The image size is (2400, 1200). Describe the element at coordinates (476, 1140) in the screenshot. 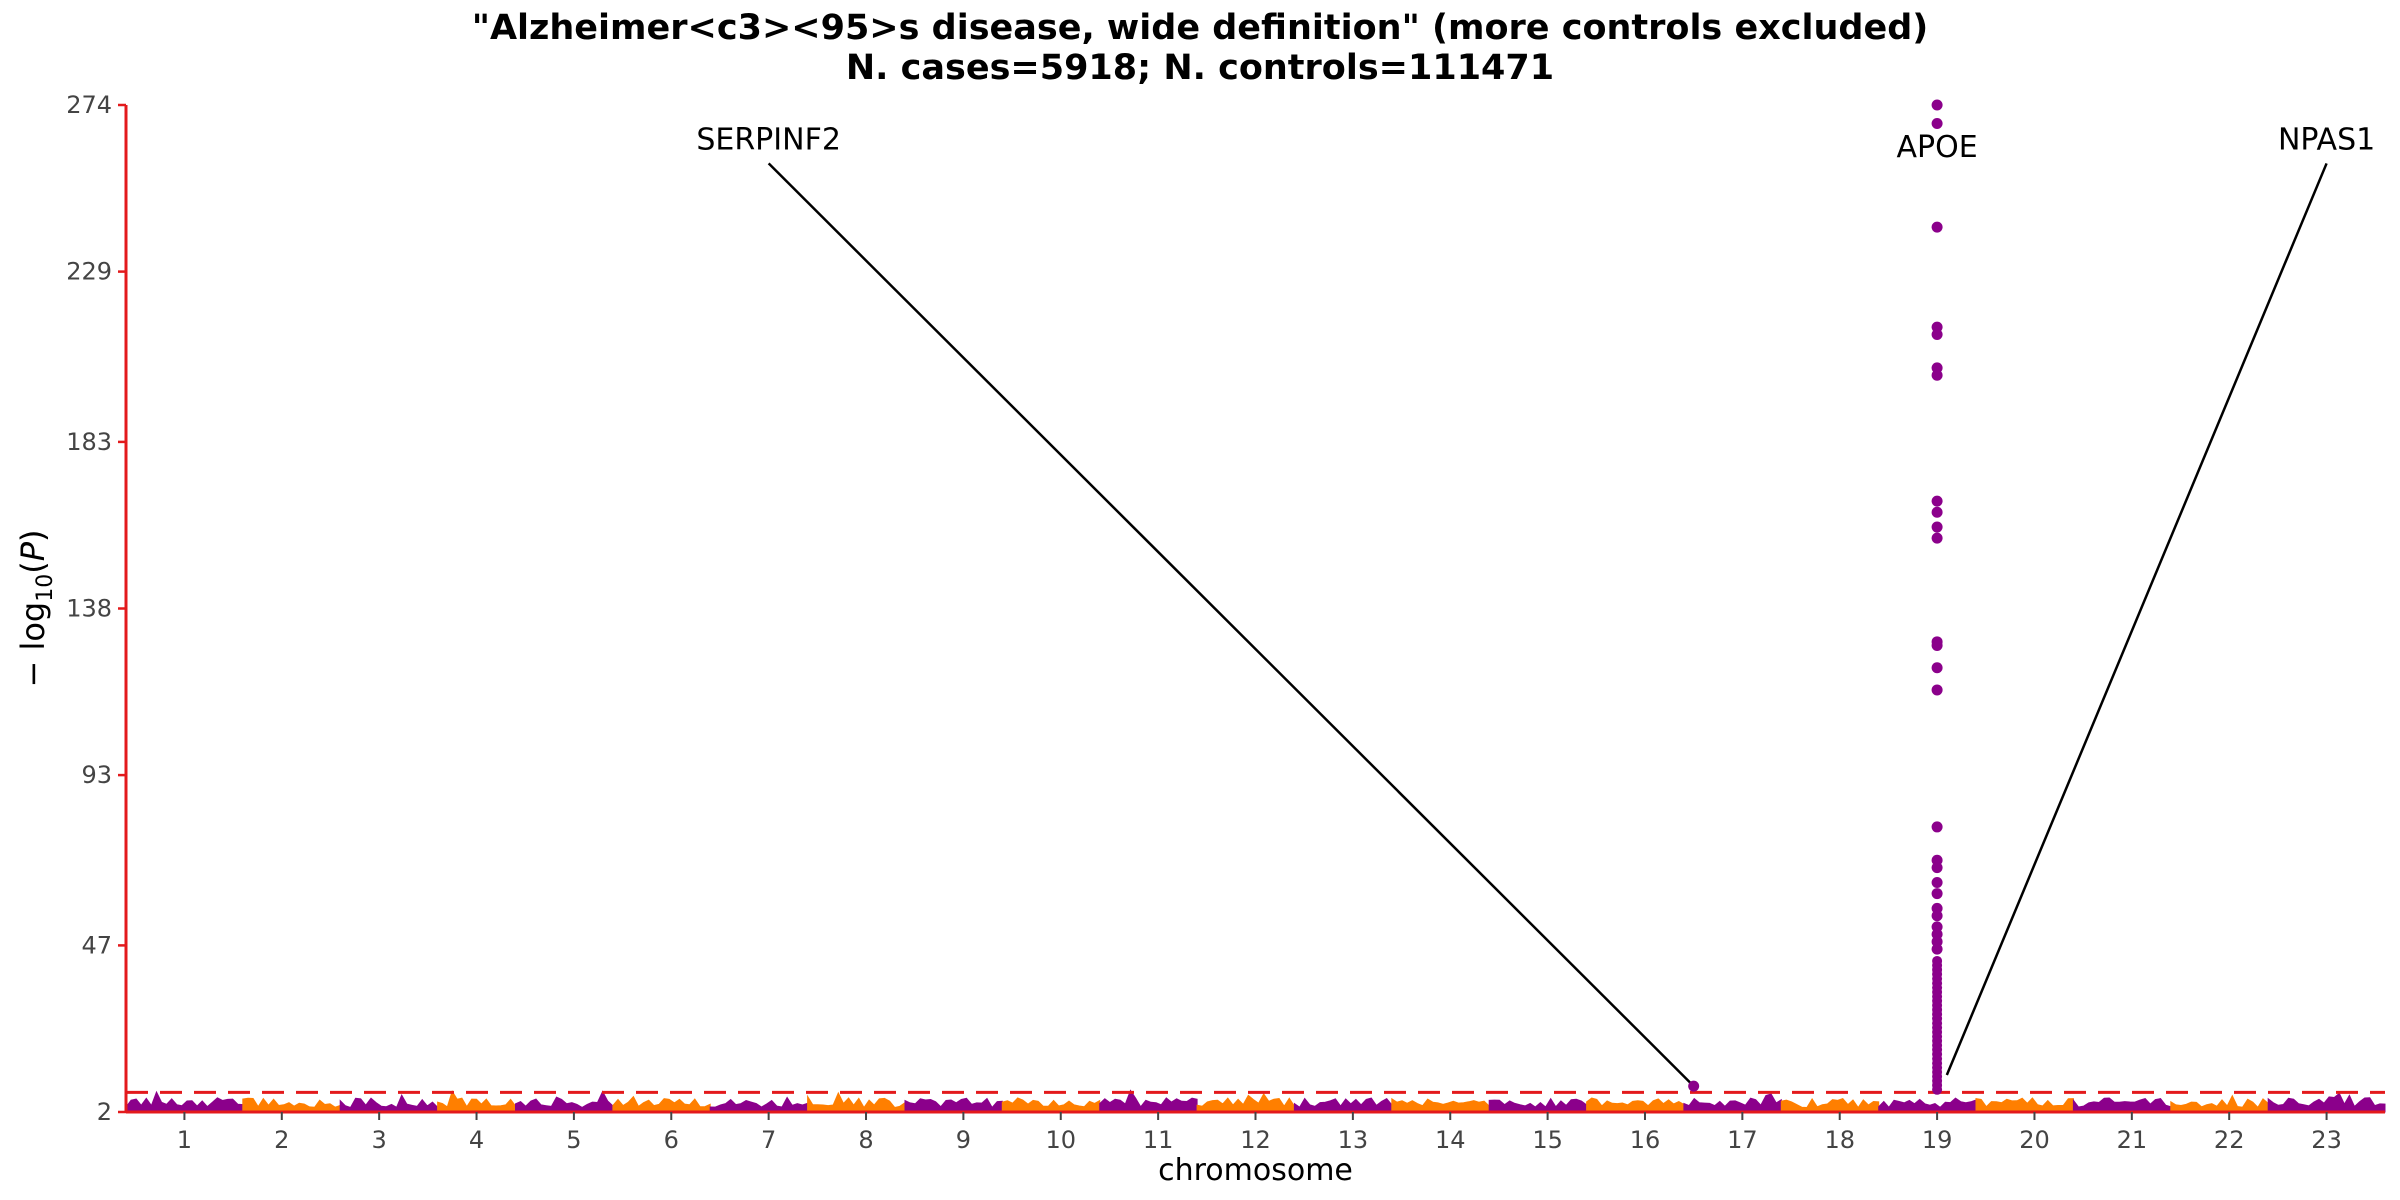

I see `x-tick-label: 4` at that location.